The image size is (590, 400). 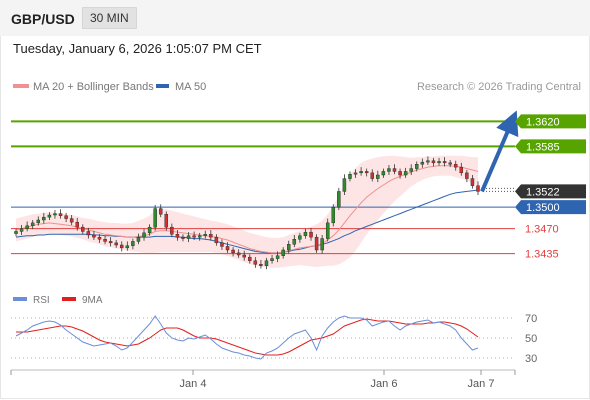 I want to click on target-arrow, so click(x=499, y=151).